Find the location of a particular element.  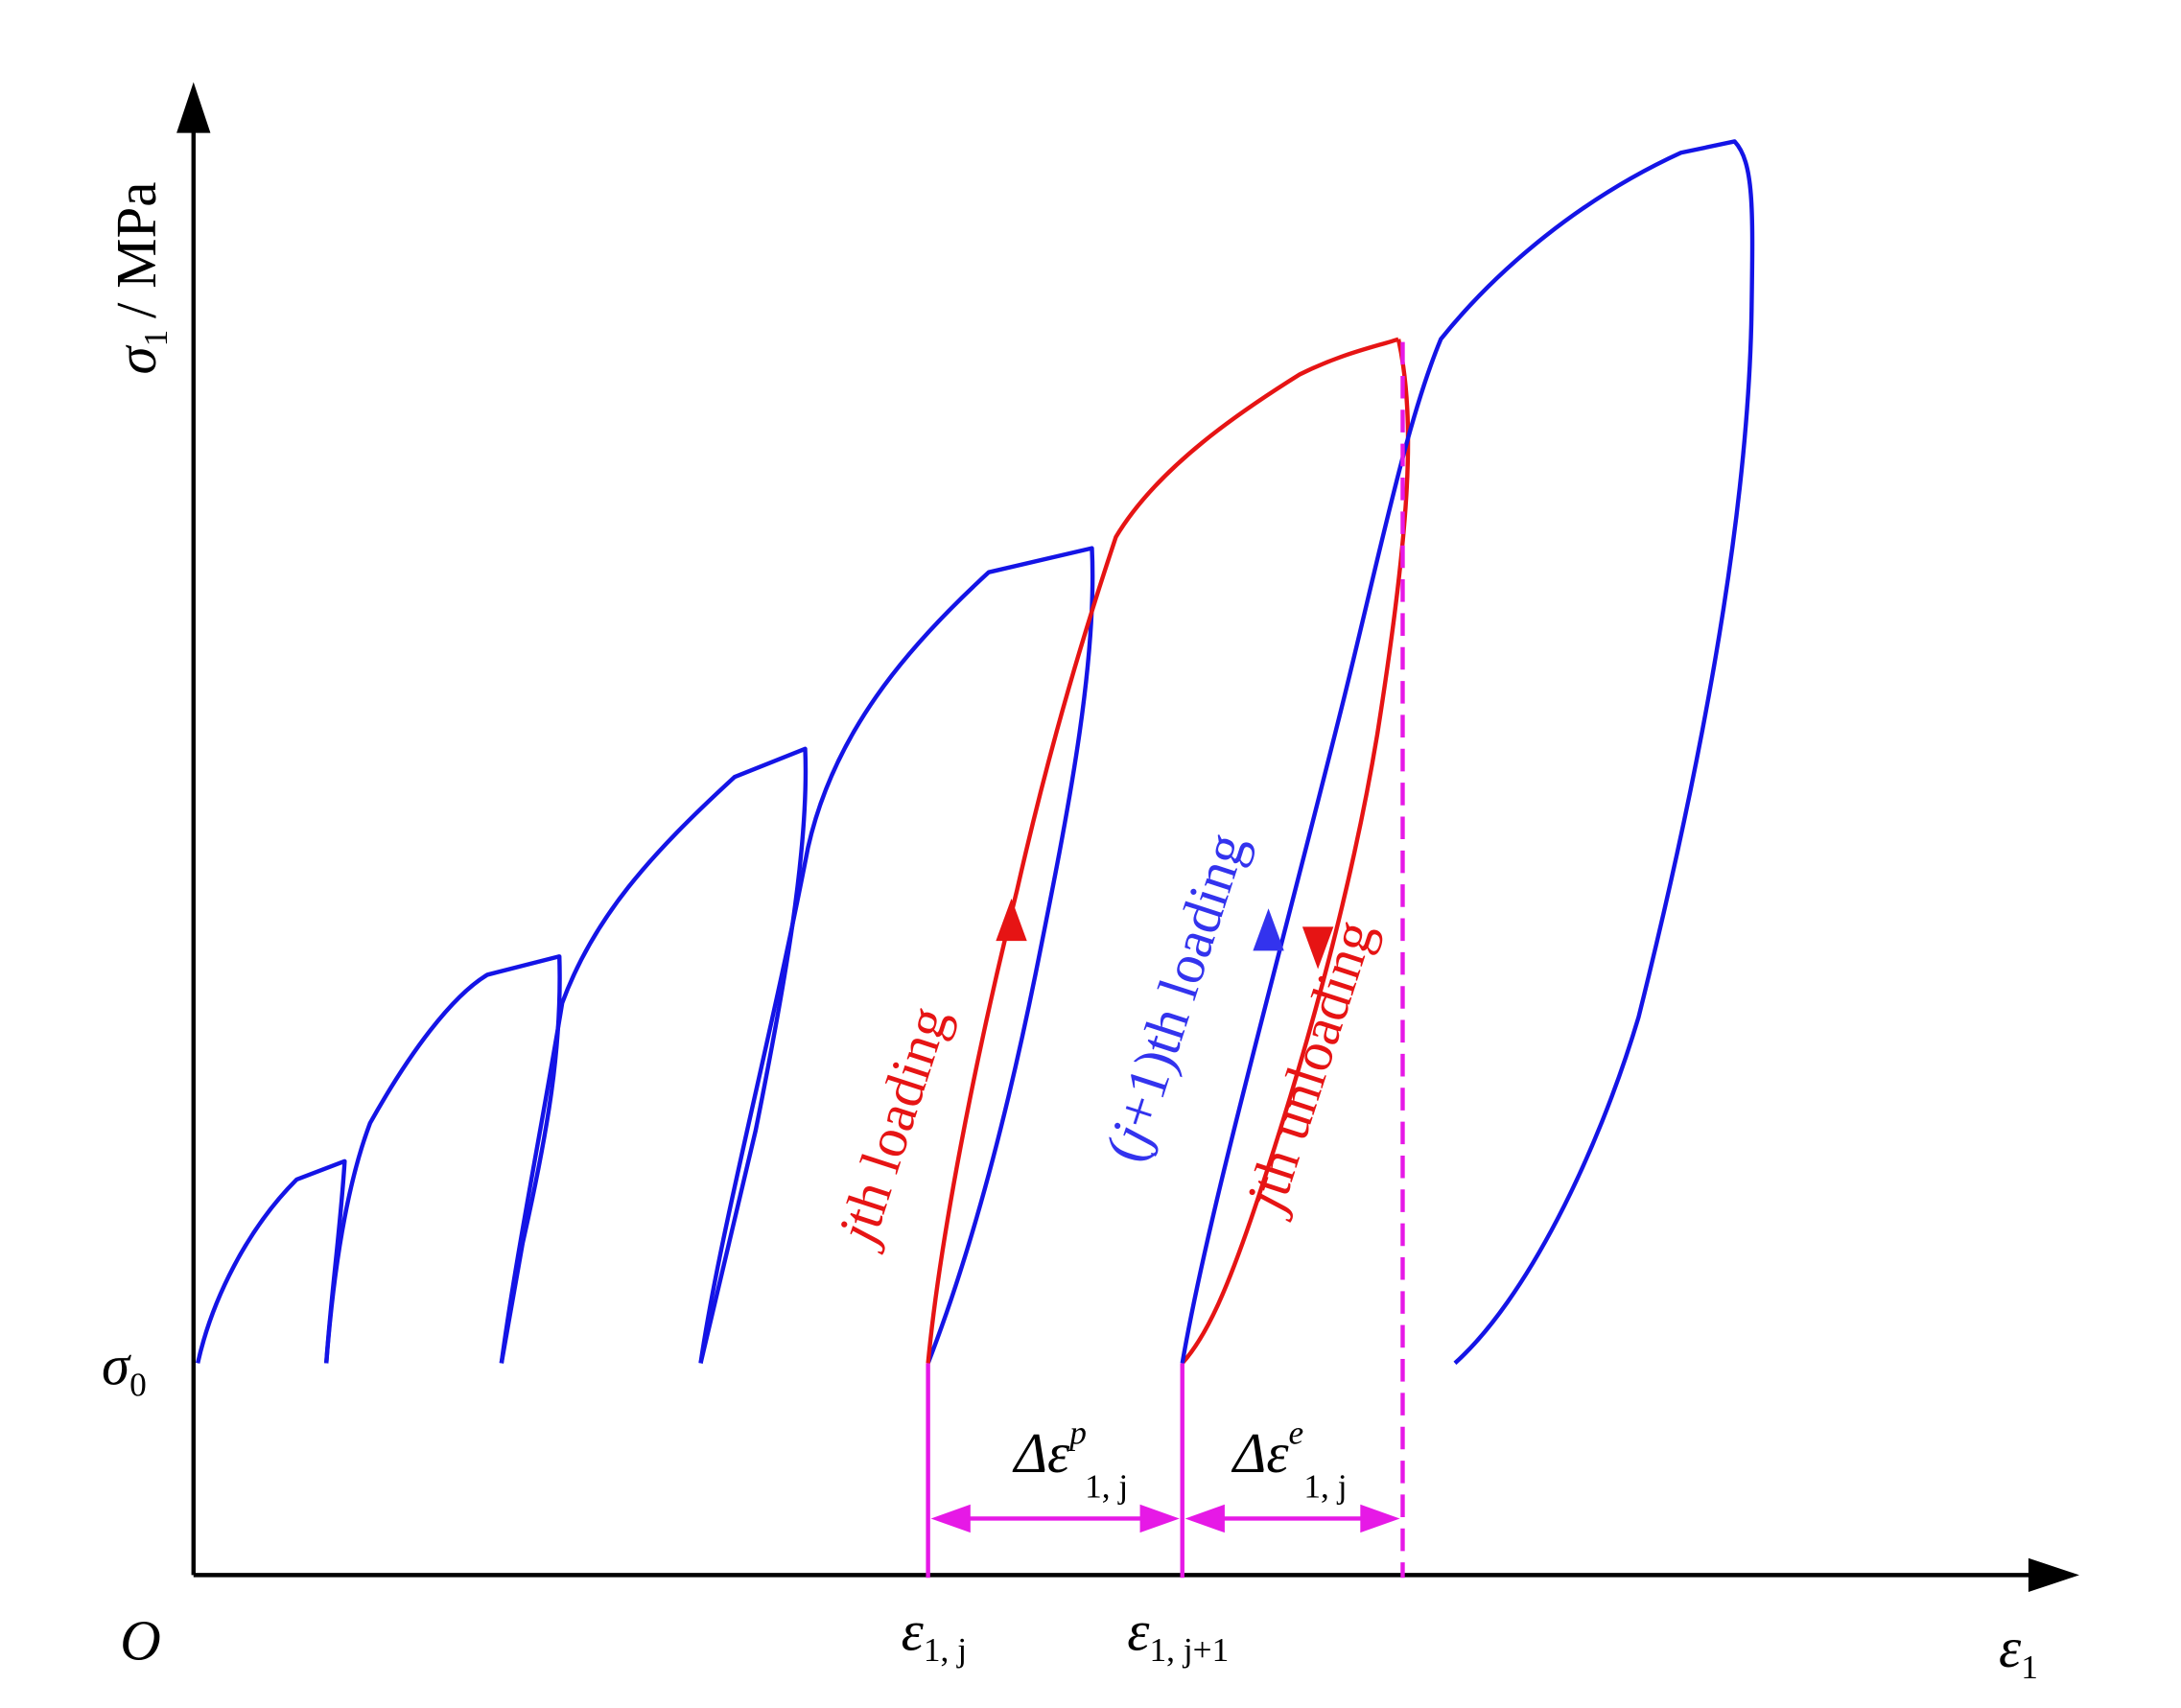

annotation: (j+1)th loading is located at coordinates (1176, 998).